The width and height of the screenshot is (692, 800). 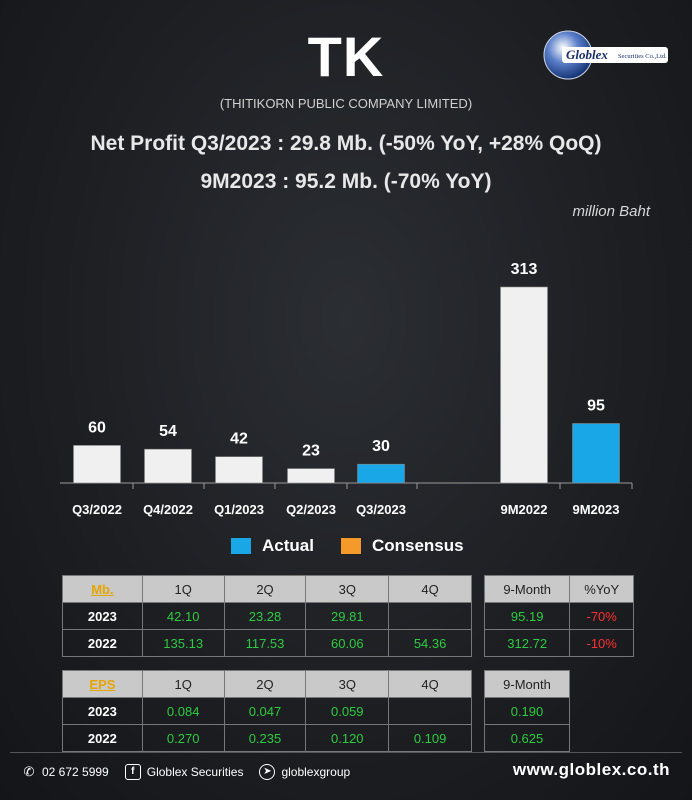 I want to click on profit-col-1q: 1Q, so click(x=183, y=589).